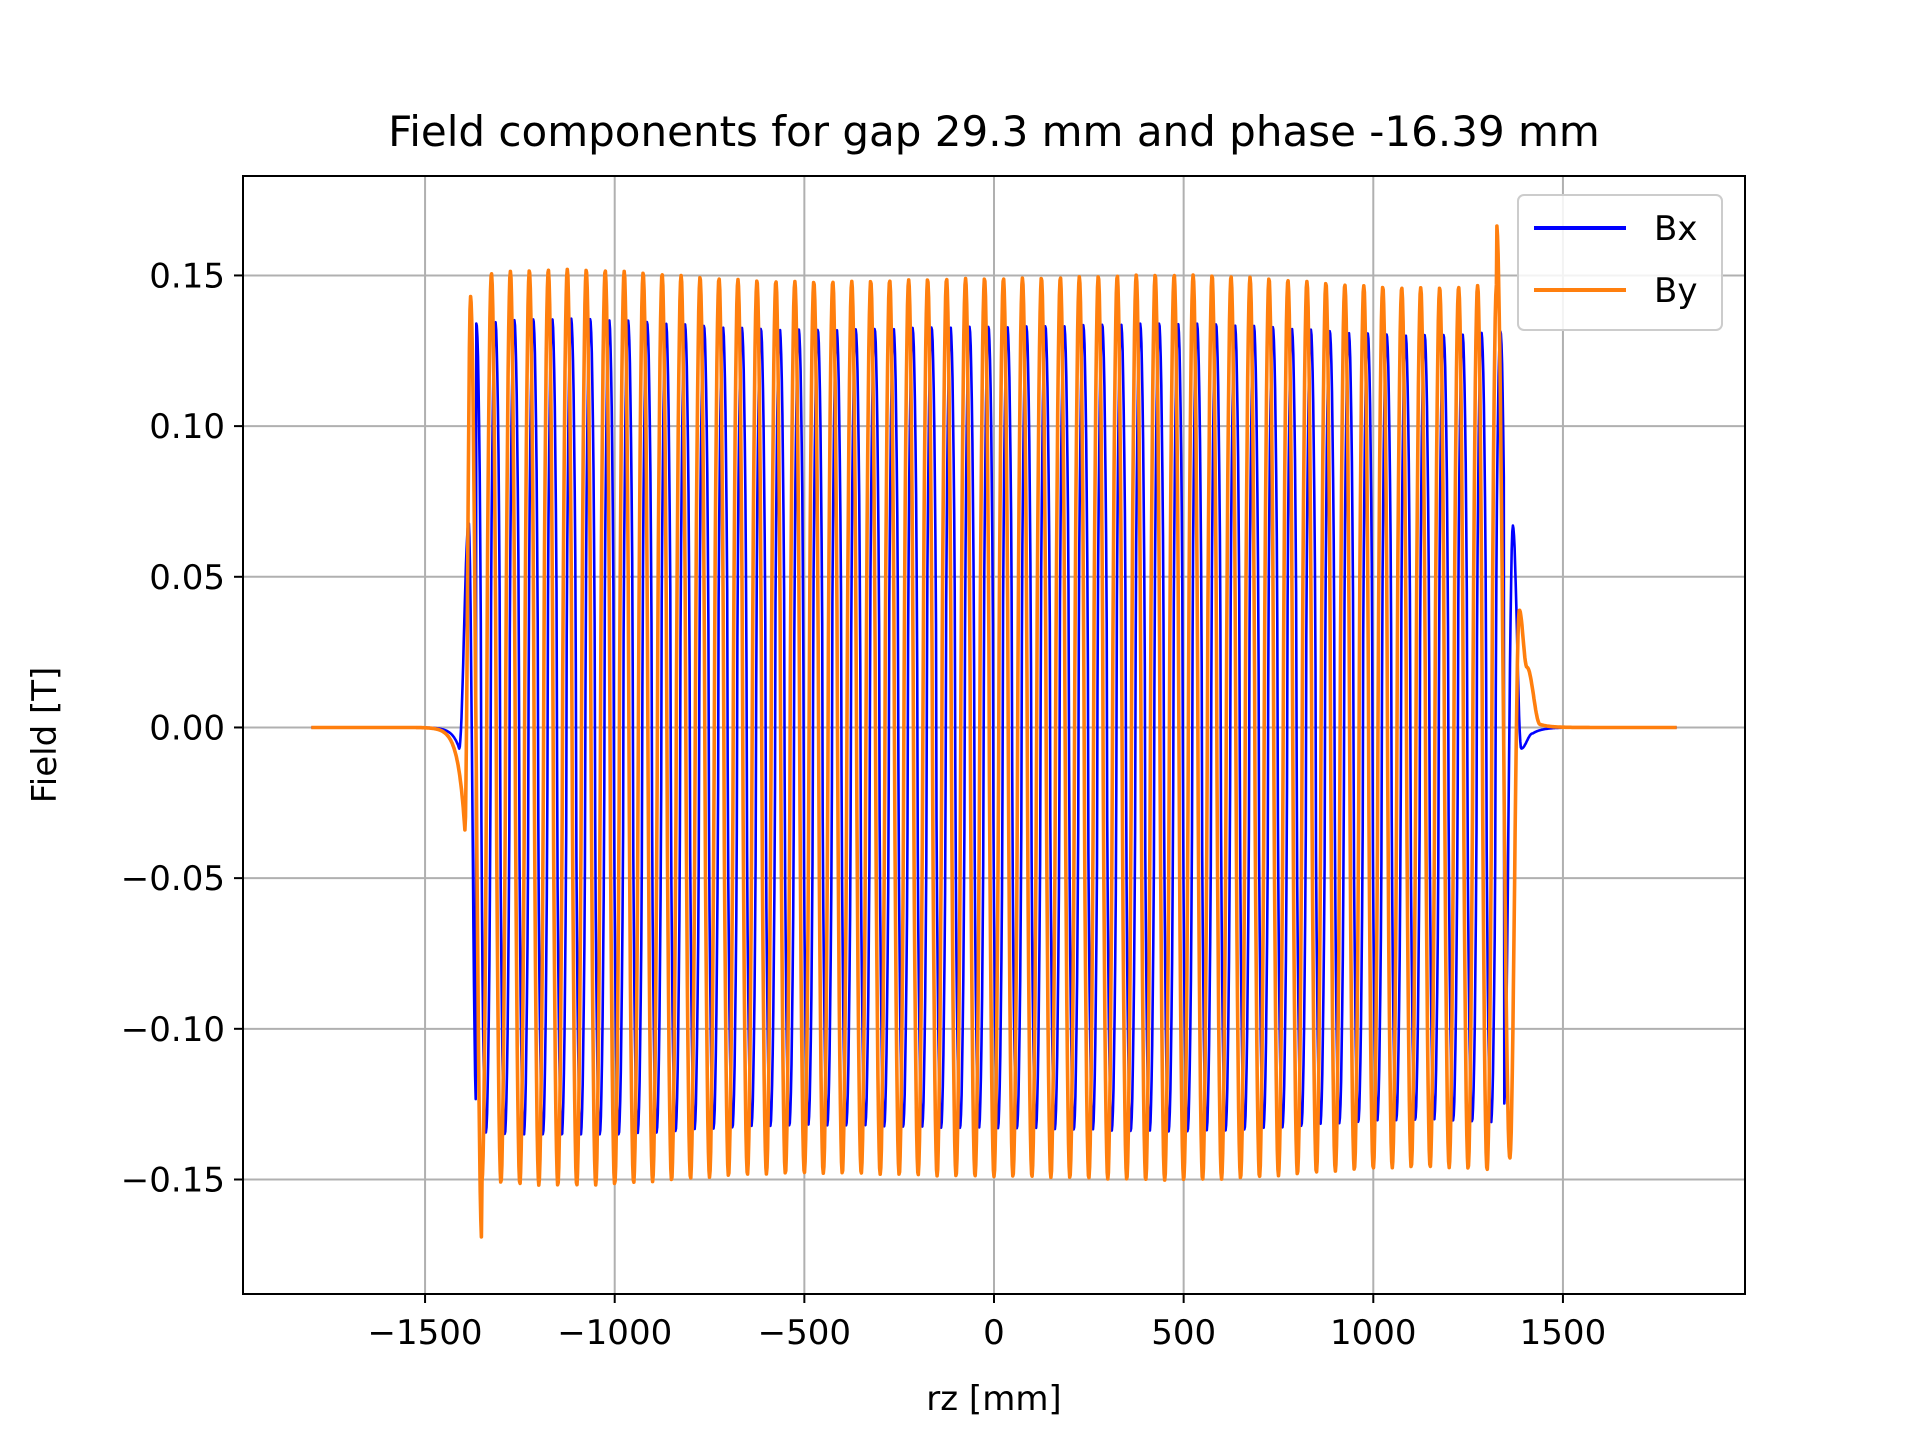 This screenshot has width=1920, height=1440. What do you see at coordinates (614, 1333) in the screenshot?
I see `x-tick-label: −1000` at bounding box center [614, 1333].